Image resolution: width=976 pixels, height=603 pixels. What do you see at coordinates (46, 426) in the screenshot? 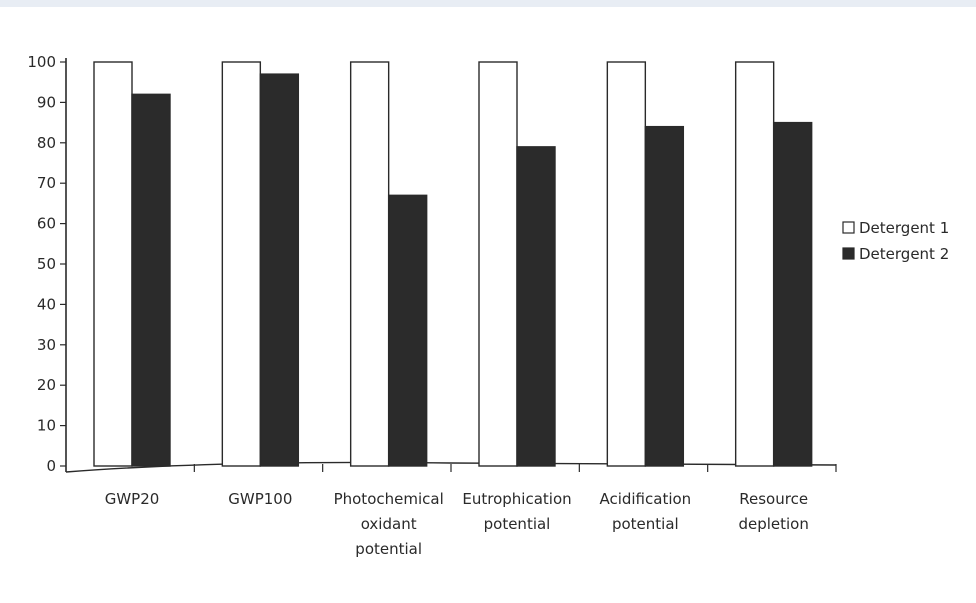
I see `y-tick-label: 10` at bounding box center [46, 426].